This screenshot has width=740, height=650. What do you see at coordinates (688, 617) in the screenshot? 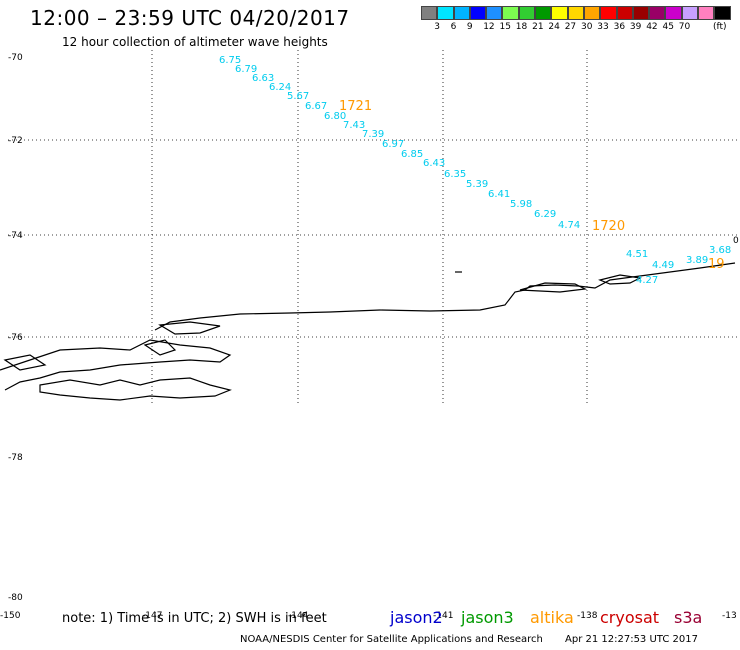
I see `legend-s3a: s3a` at bounding box center [688, 617].